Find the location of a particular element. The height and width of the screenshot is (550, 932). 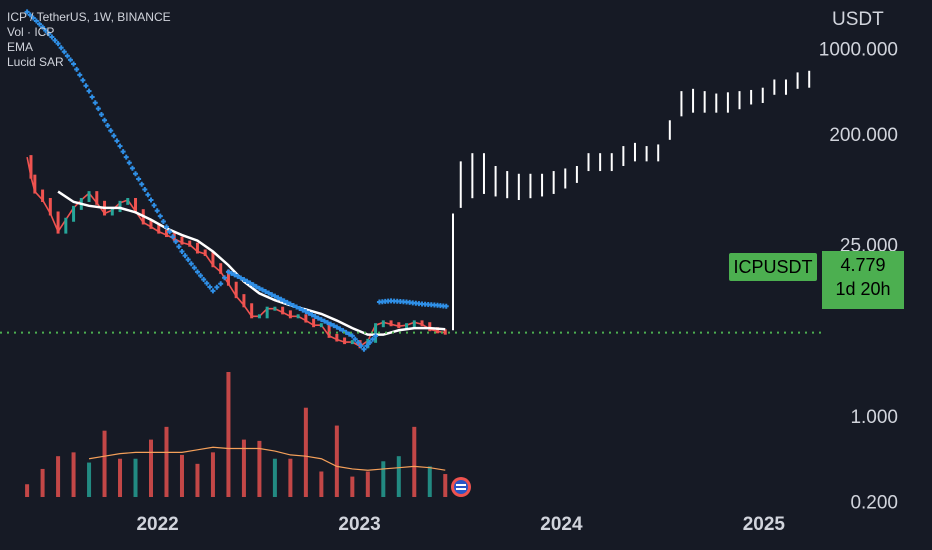

ema-layer is located at coordinates (251, 263).